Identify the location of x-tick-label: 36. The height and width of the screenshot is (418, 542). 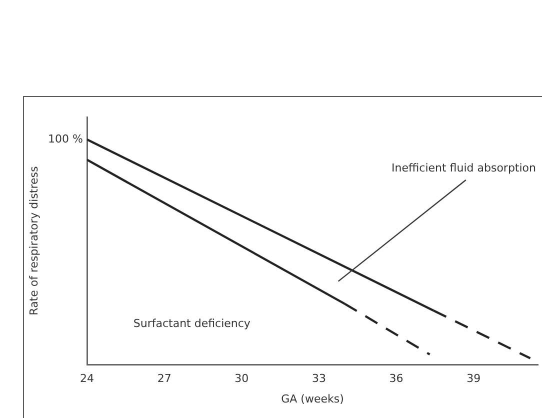
(396, 379).